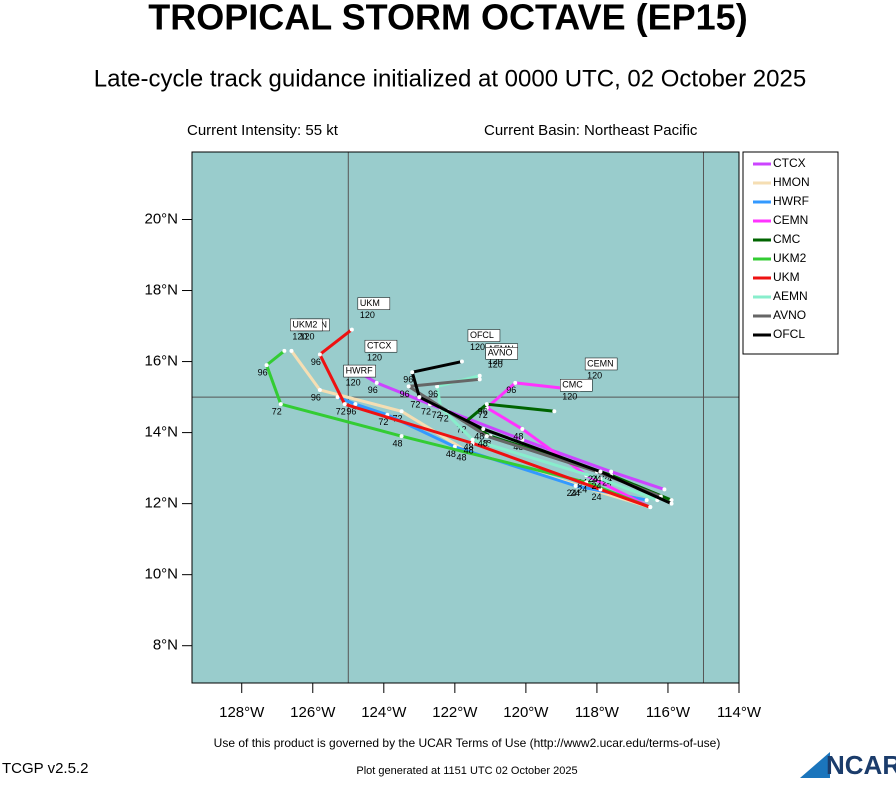  I want to click on track-name: CTCX, so click(379, 346).